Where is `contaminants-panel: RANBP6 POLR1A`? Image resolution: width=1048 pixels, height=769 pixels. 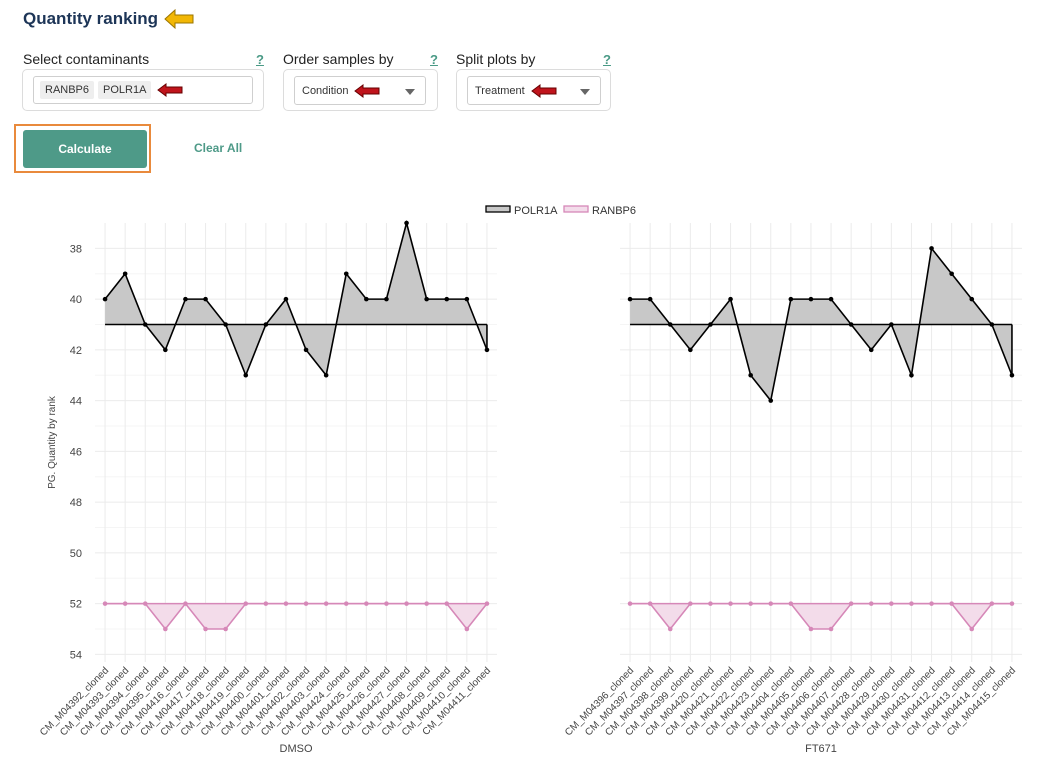
contaminants-panel: RANBP6 POLR1A is located at coordinates (143, 90).